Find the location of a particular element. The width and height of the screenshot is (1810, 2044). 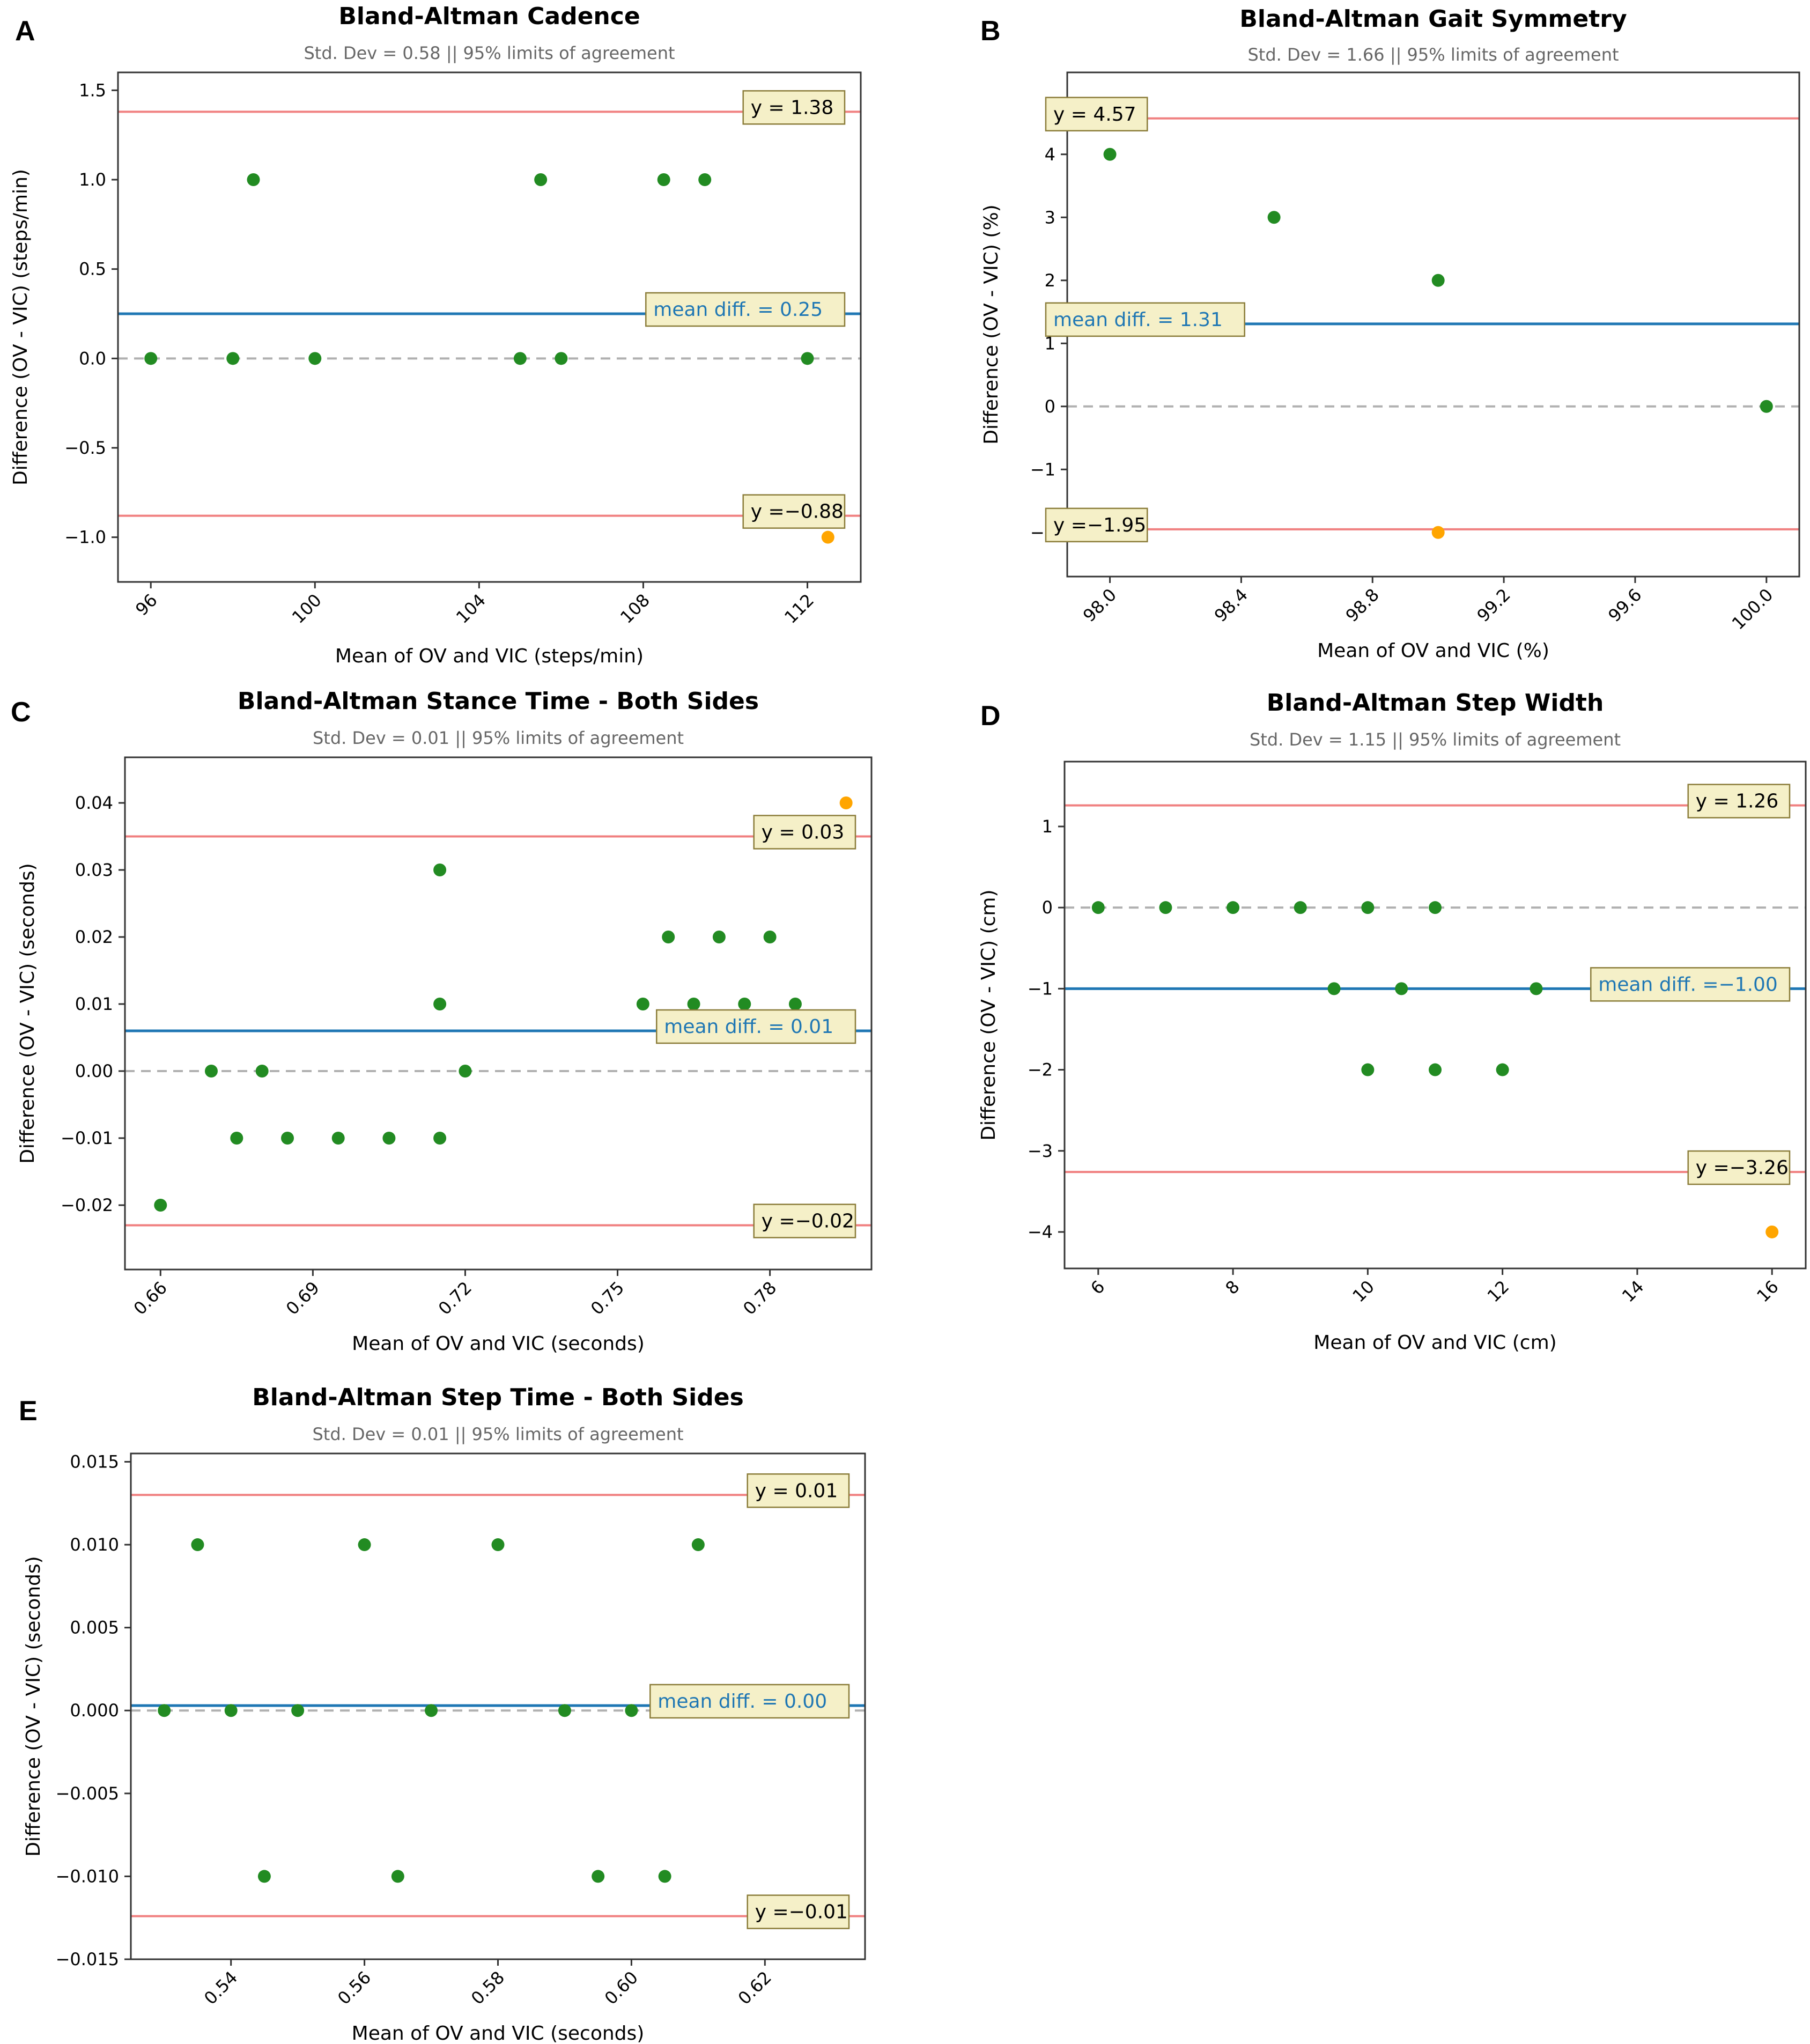

y-tick-label: 0.015 is located at coordinates (94, 1461).